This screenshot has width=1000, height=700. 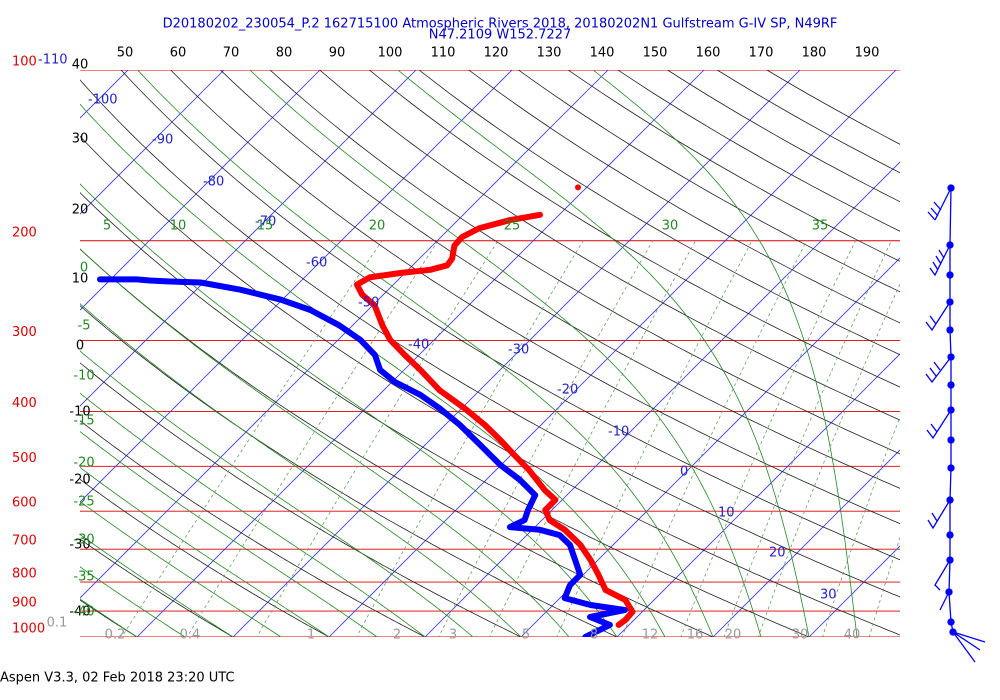 What do you see at coordinates (24, 541) in the screenshot?
I see `pressure-label: 700` at bounding box center [24, 541].